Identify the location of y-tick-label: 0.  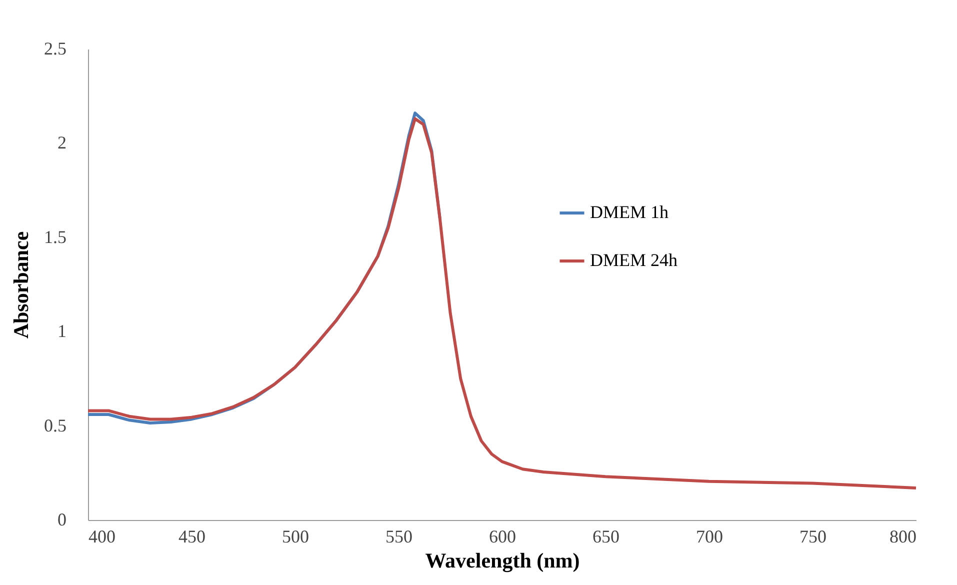
(62, 520).